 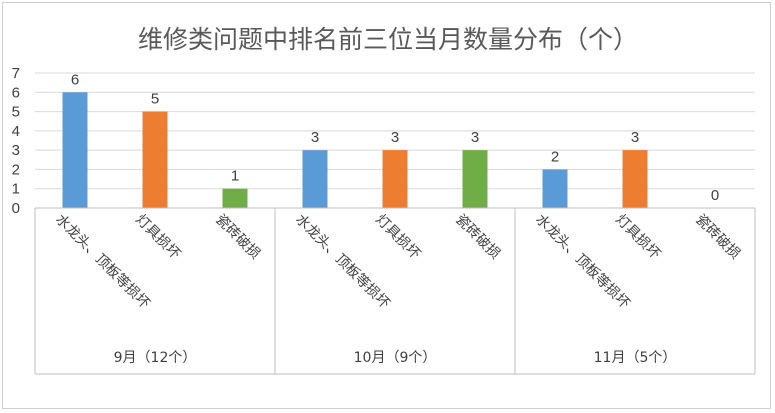 I want to click on data-label: 5, so click(x=155, y=99).